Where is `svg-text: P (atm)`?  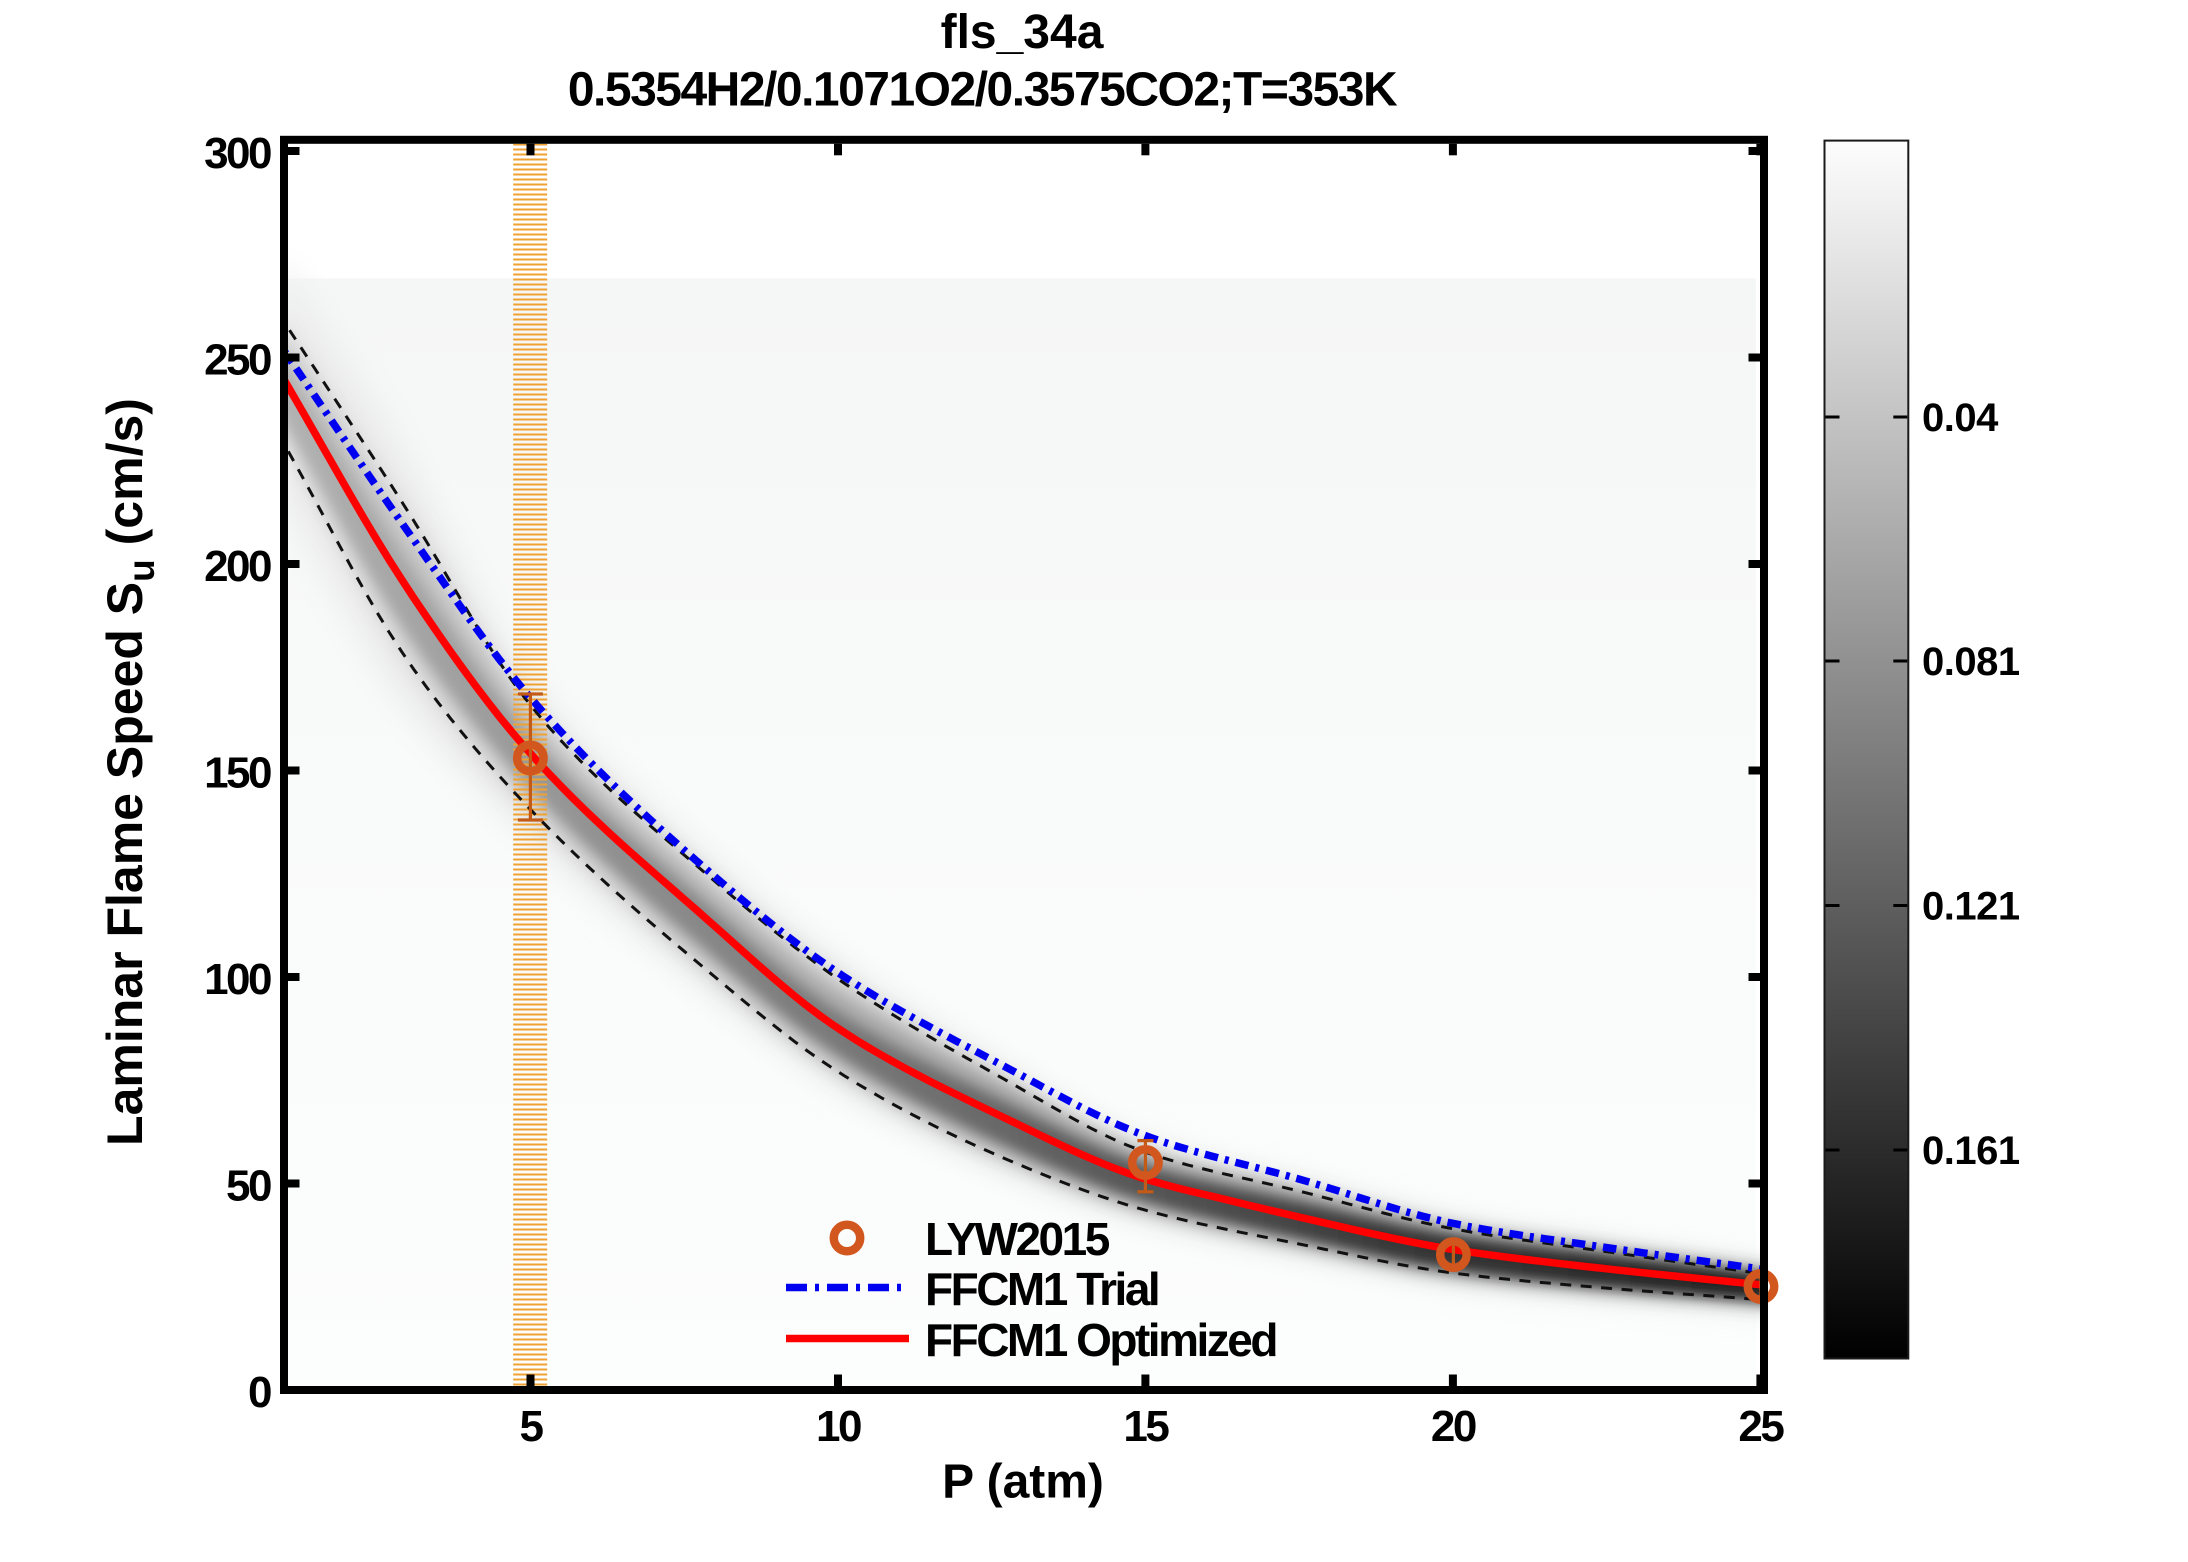 svg-text: P (atm) is located at coordinates (1023, 1482).